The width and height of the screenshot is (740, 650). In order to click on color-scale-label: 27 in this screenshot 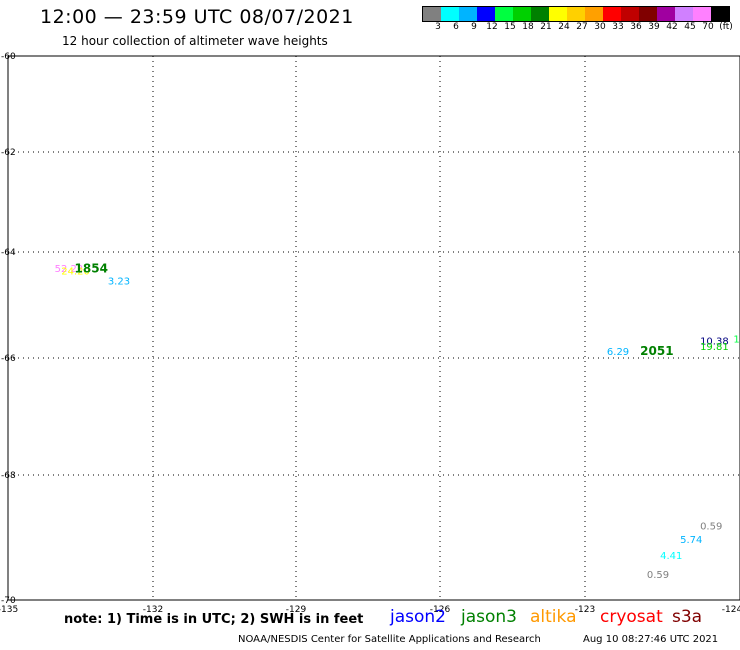, I will do `click(582, 27)`.